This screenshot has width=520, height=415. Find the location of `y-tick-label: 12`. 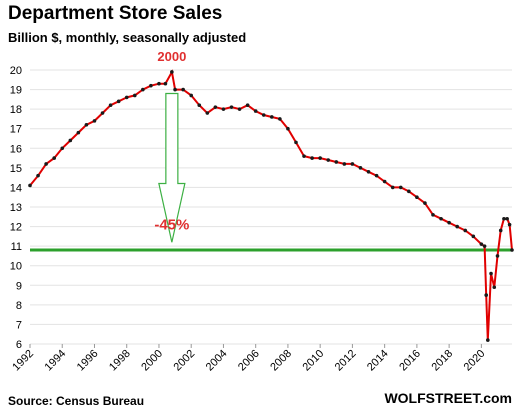

y-tick-label: 12 is located at coordinates (16, 228).